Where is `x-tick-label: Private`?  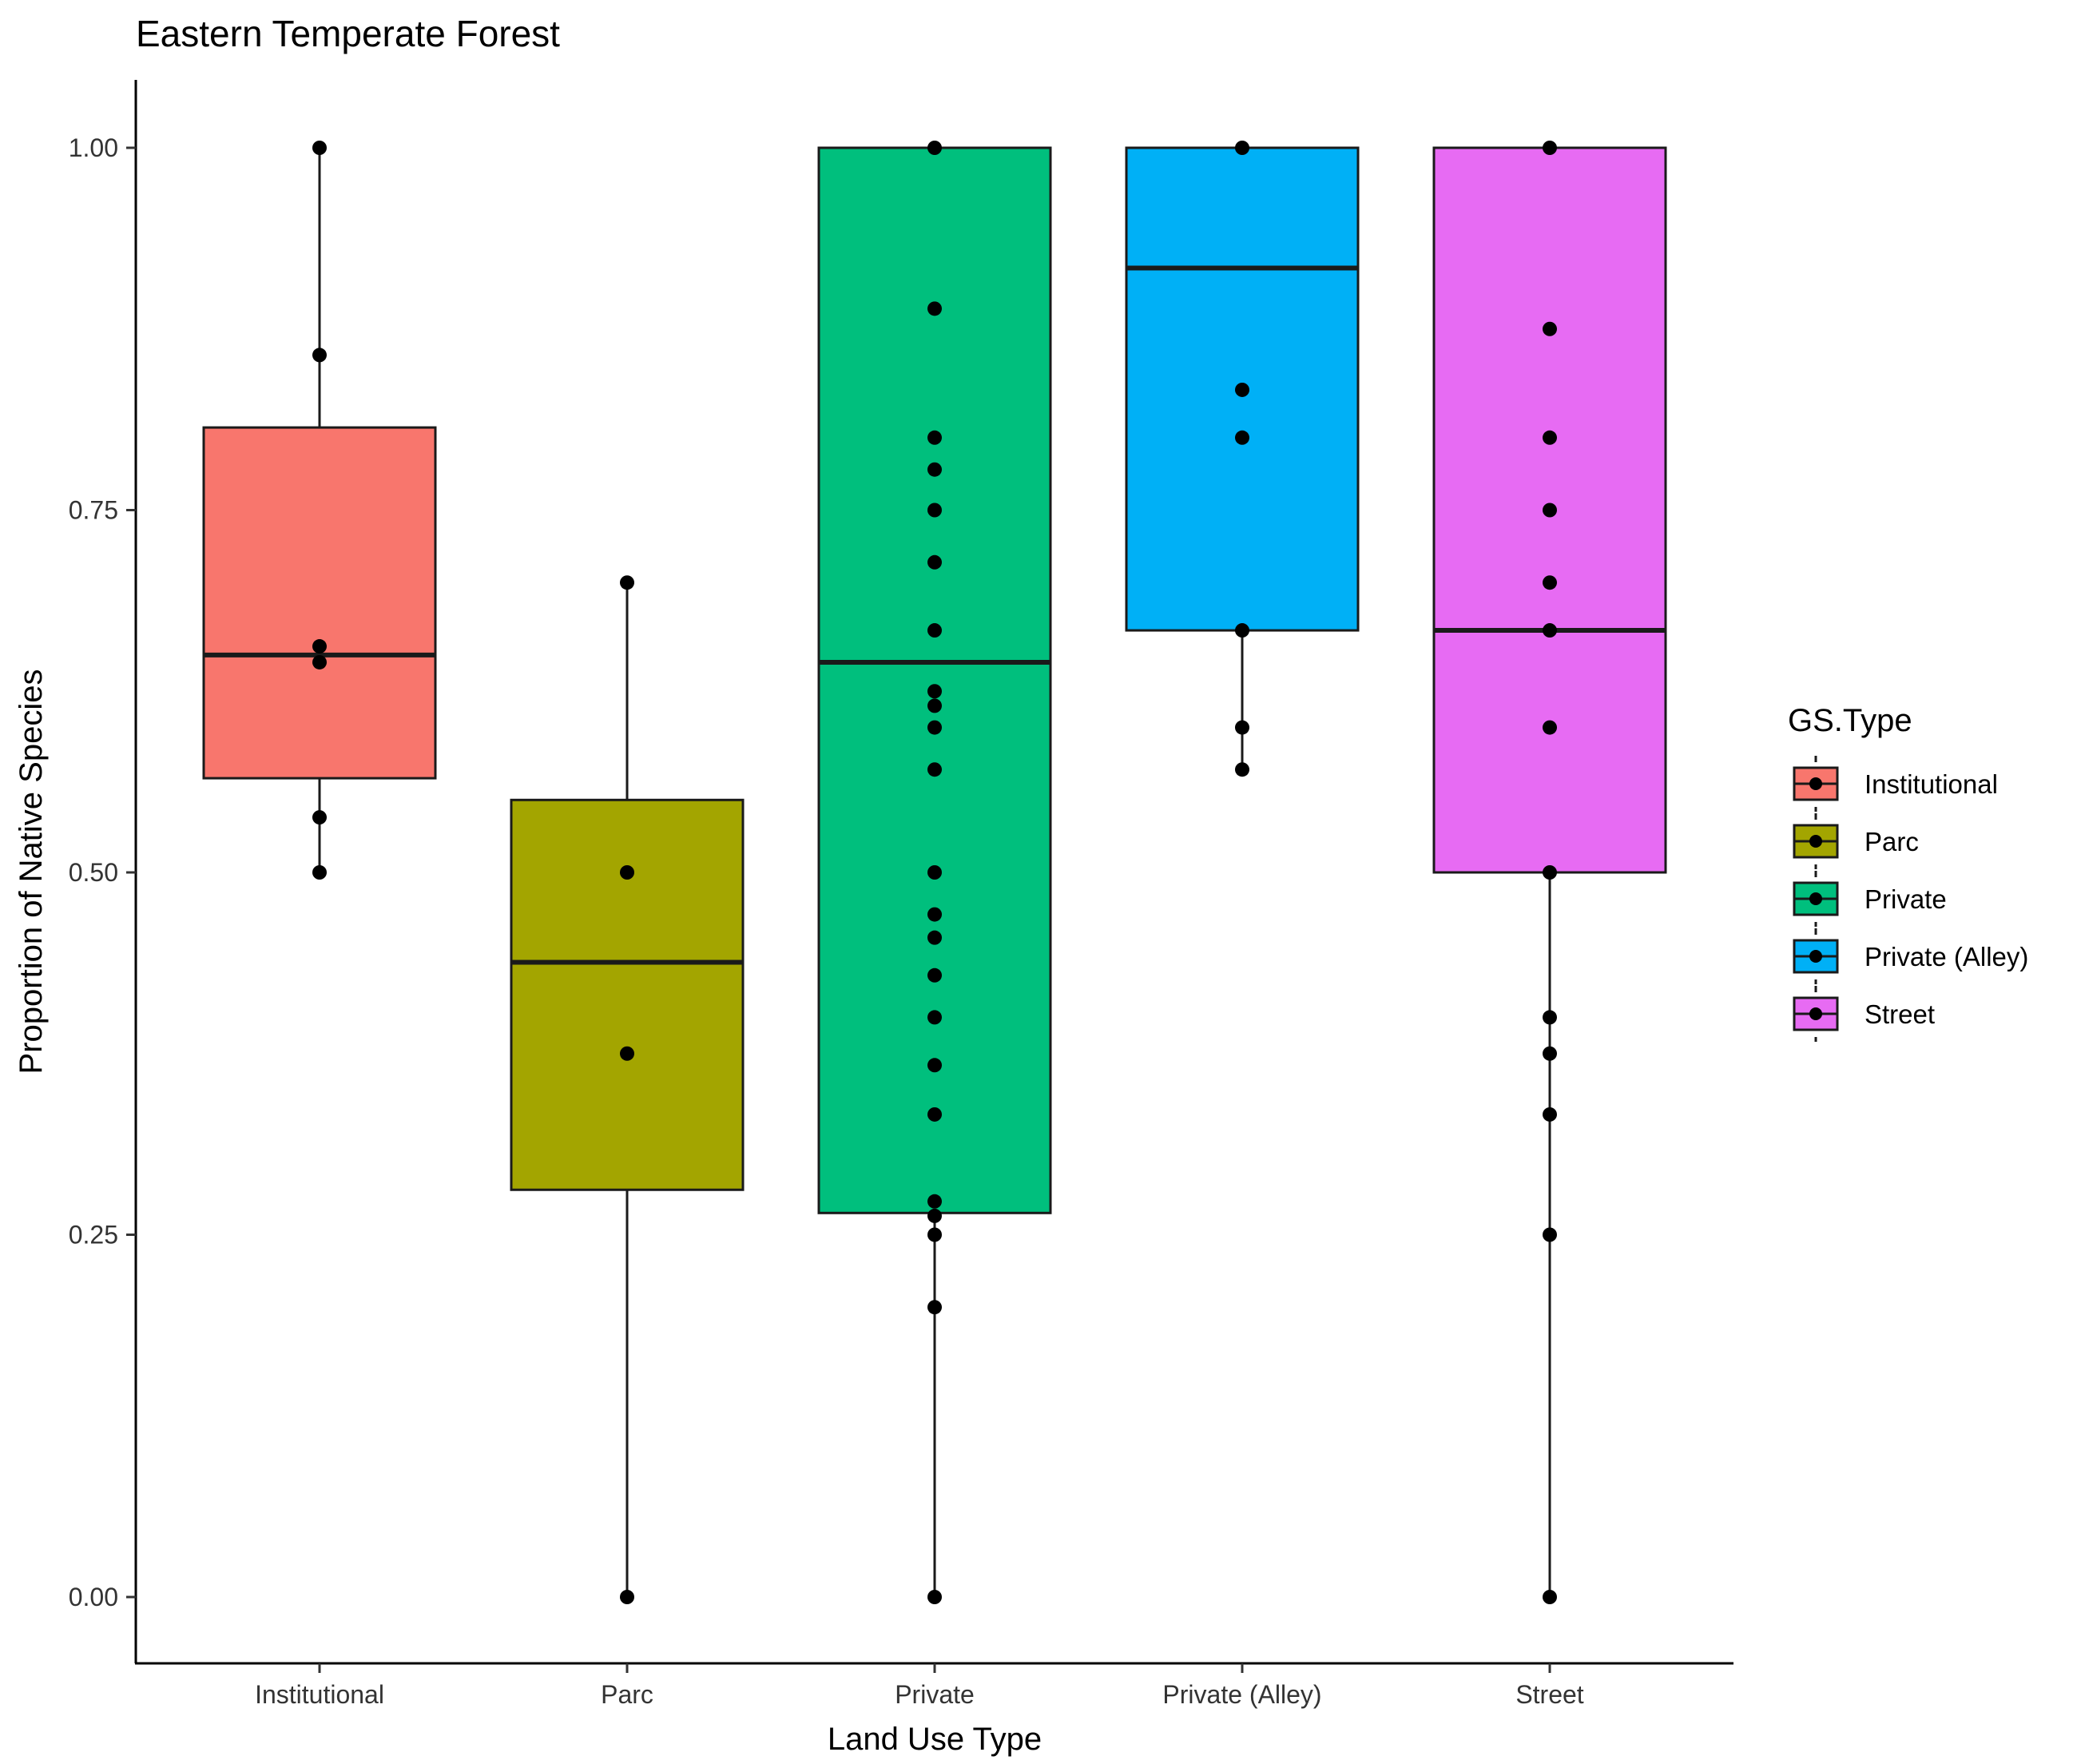
x-tick-label: Private is located at coordinates (935, 1695).